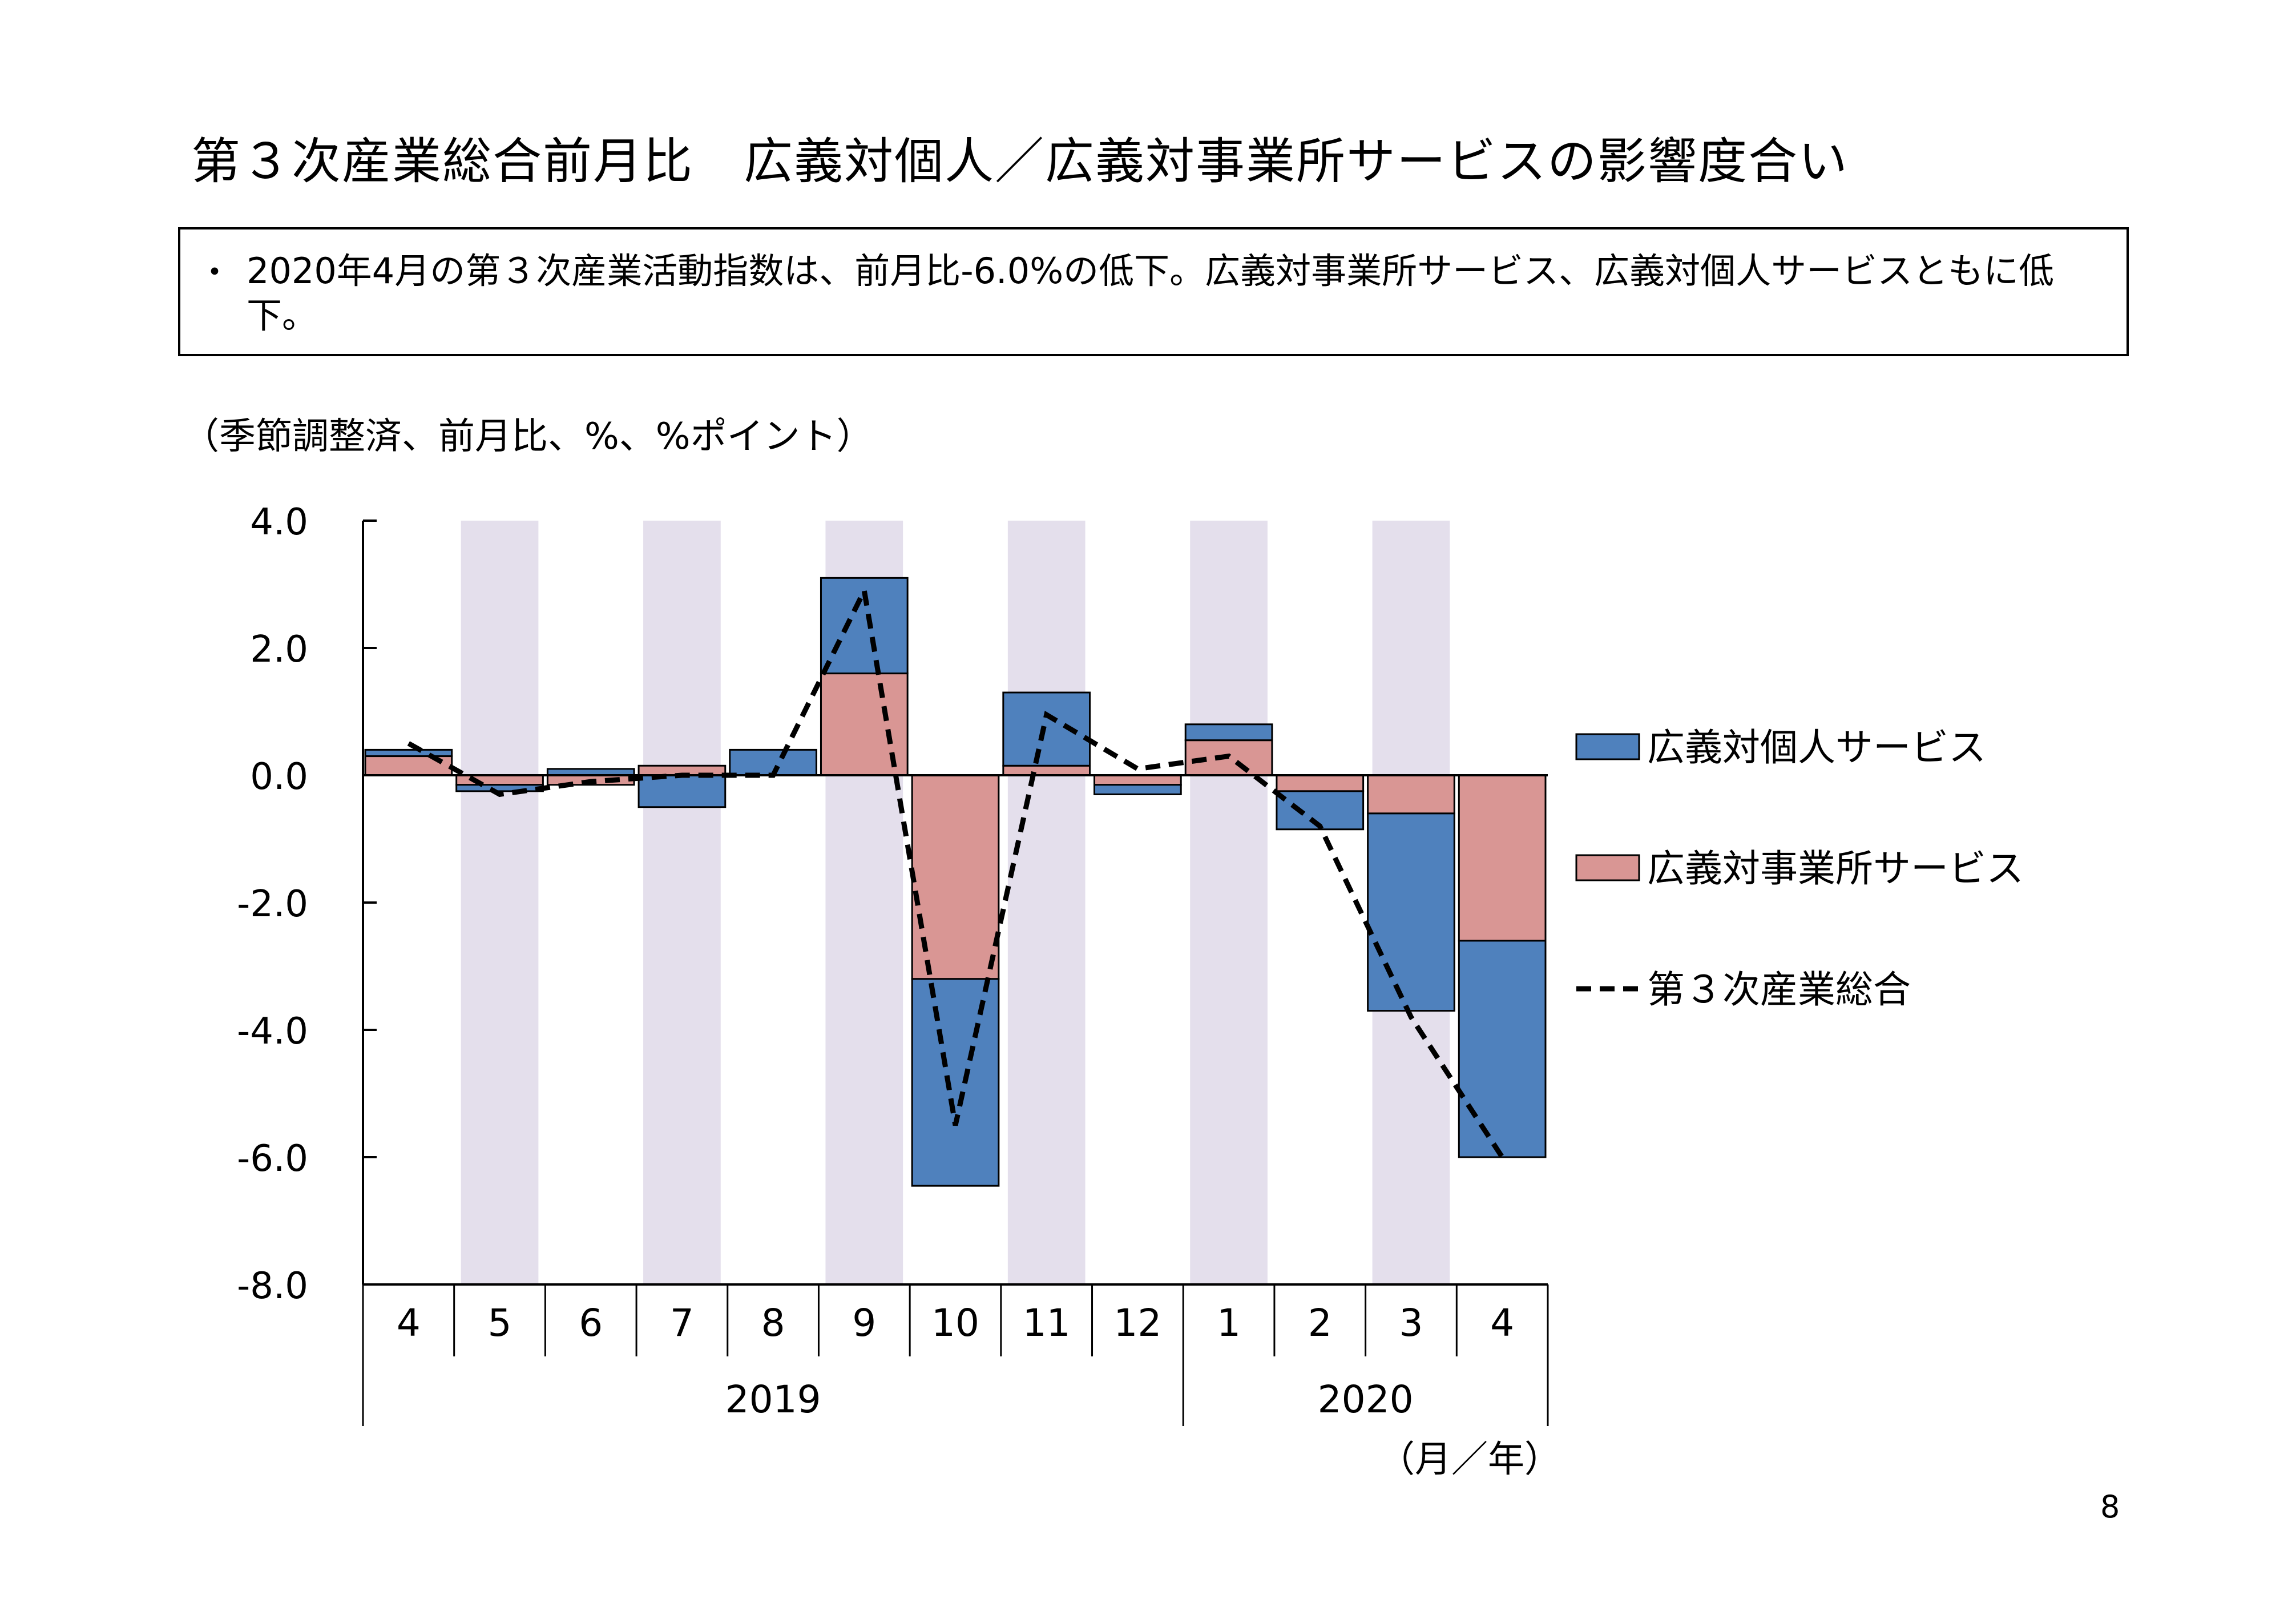  I want to click on y-tick-label: 2.0, so click(279, 650).